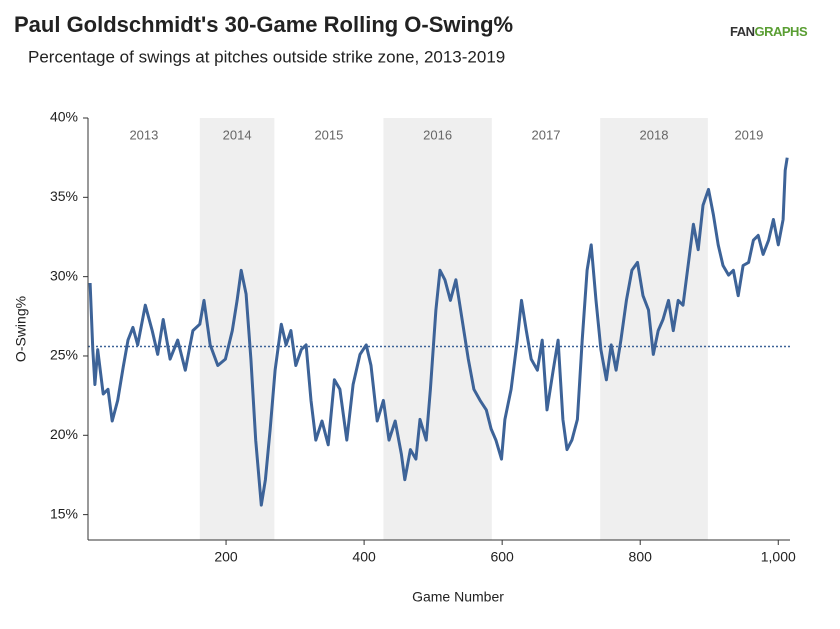 This screenshot has width=840, height=629. I want to click on x-tick-label: 200, so click(226, 557).